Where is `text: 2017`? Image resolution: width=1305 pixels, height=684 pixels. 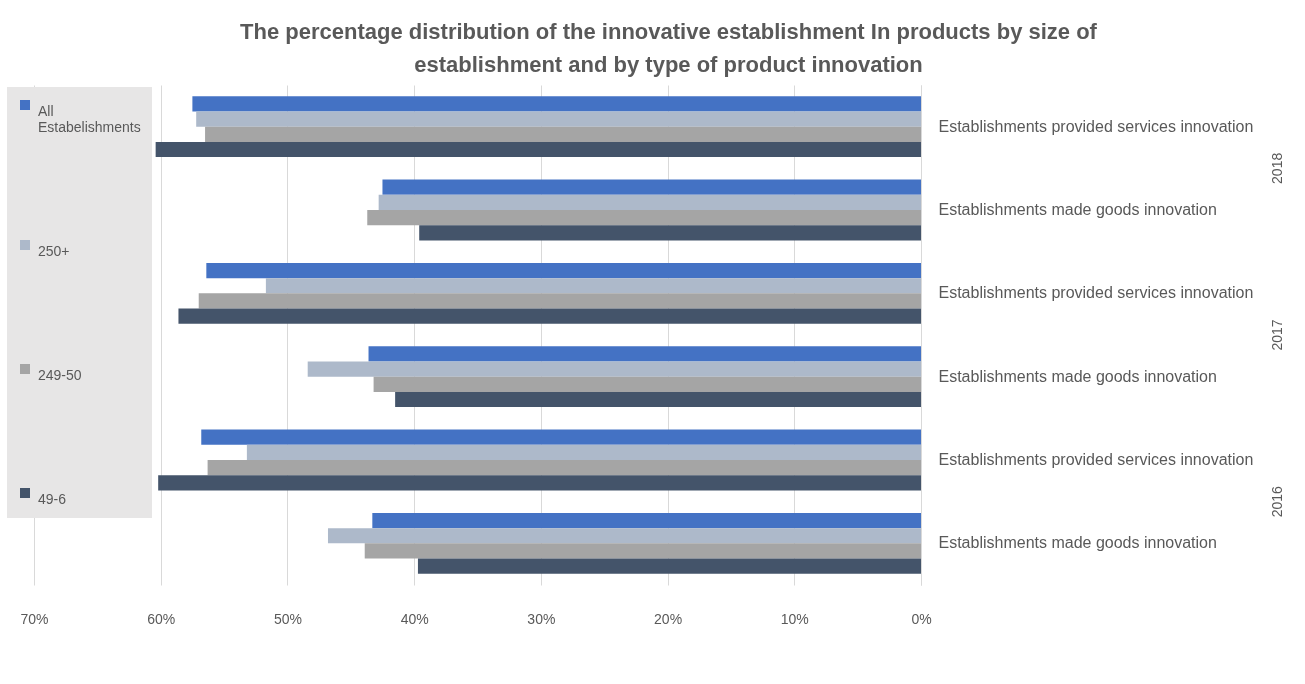 text: 2017 is located at coordinates (1277, 335).